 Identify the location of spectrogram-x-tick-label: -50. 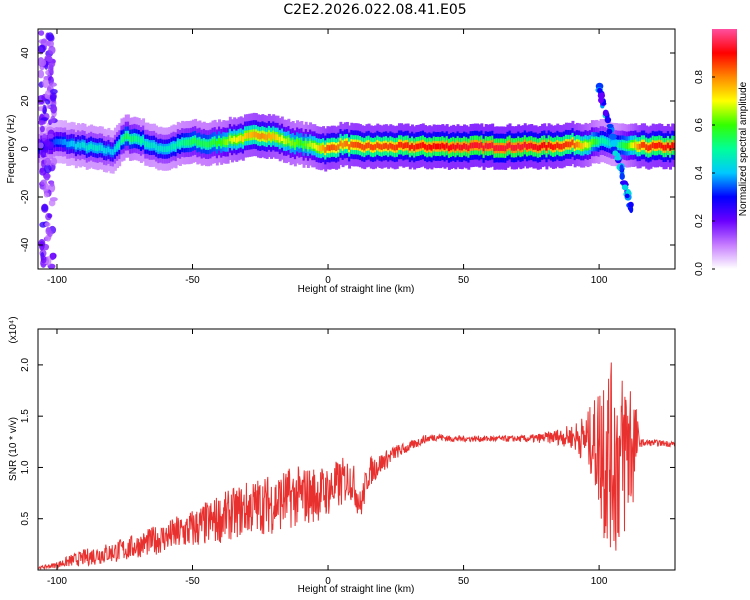
(192, 280).